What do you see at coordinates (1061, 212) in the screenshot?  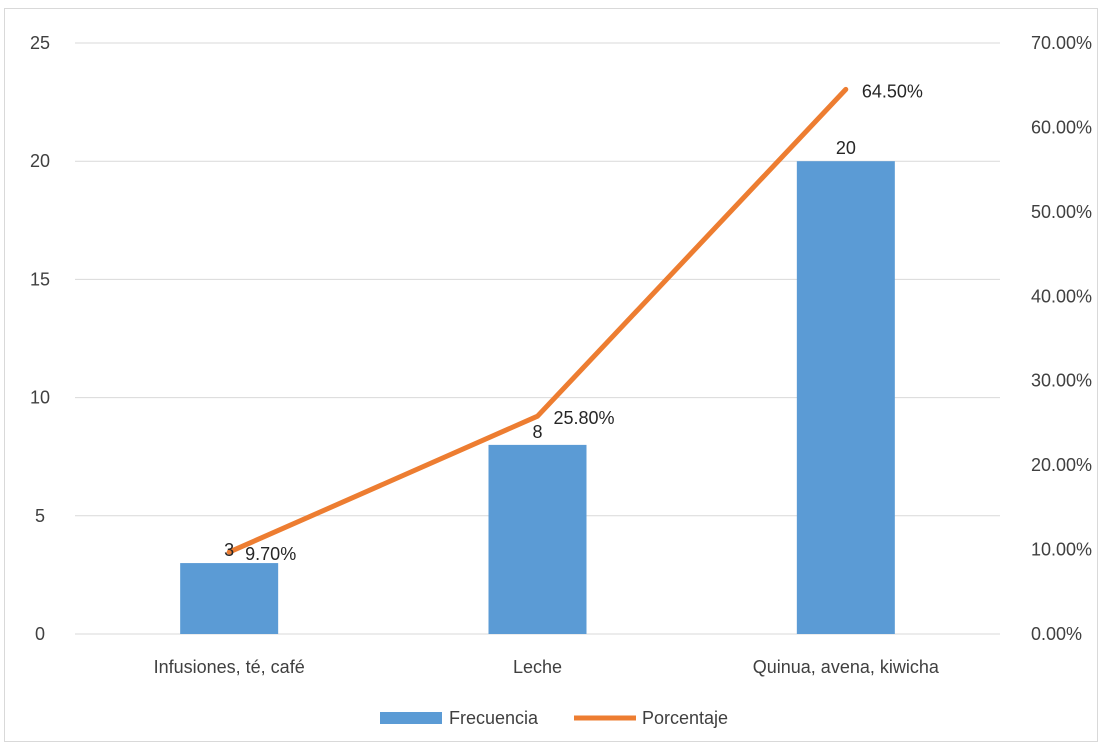 I see `y-right-tick-label: 50.00%` at bounding box center [1061, 212].